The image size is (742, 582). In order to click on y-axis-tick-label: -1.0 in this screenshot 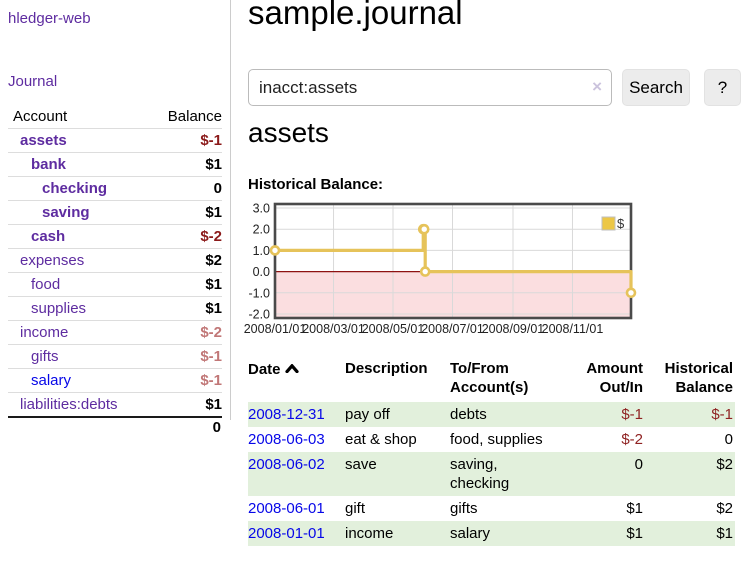, I will do `click(259, 293)`.